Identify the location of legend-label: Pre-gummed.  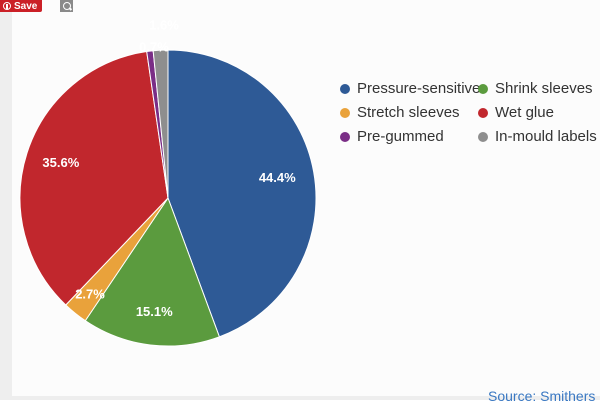
(400, 136).